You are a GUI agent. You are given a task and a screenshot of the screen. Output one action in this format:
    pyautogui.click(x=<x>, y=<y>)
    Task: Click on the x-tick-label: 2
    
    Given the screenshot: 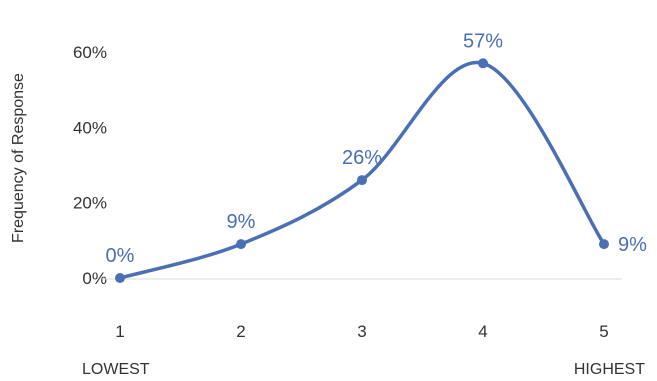 What is the action you would take?
    pyautogui.click(x=240, y=331)
    